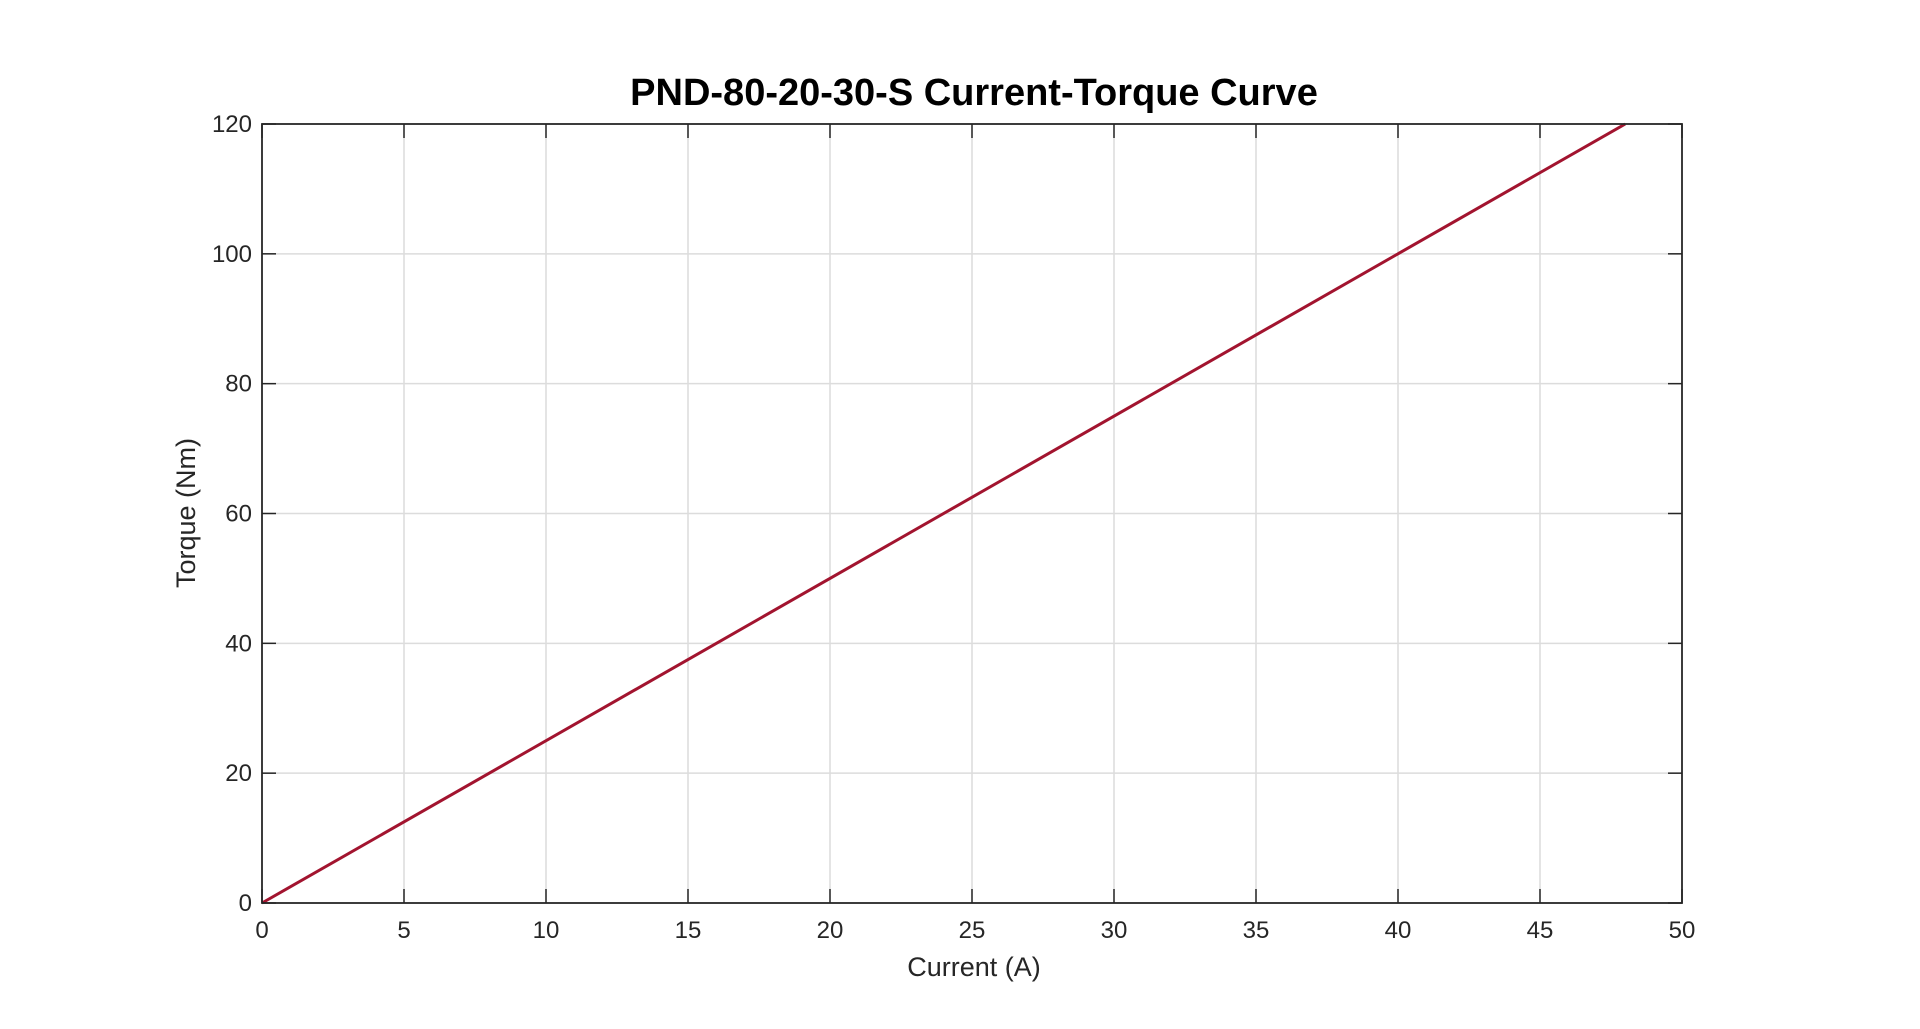 This screenshot has width=1920, height=1029. Describe the element at coordinates (232, 124) in the screenshot. I see `y-tick-label: 120` at that location.